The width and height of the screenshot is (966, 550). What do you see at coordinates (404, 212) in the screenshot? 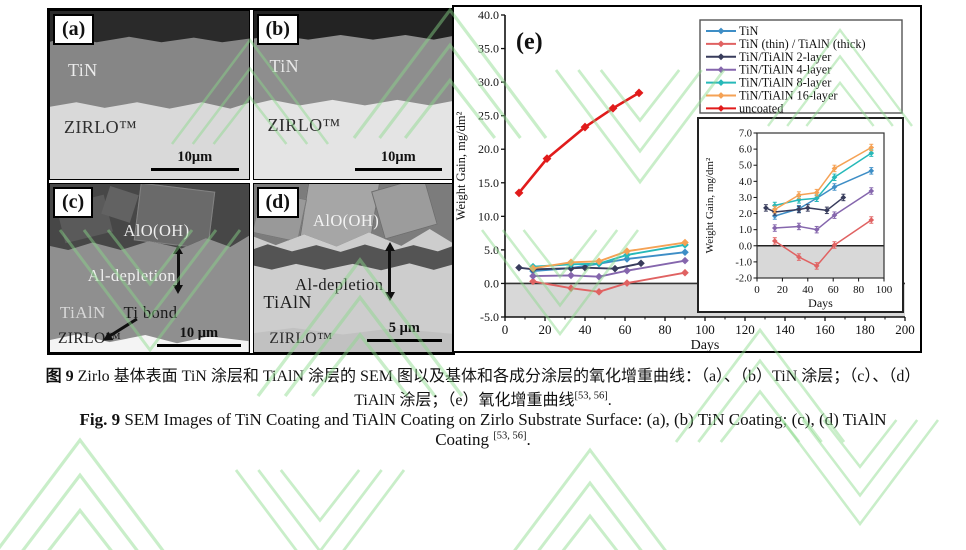
I see `oxide-crystal` at bounding box center [404, 212].